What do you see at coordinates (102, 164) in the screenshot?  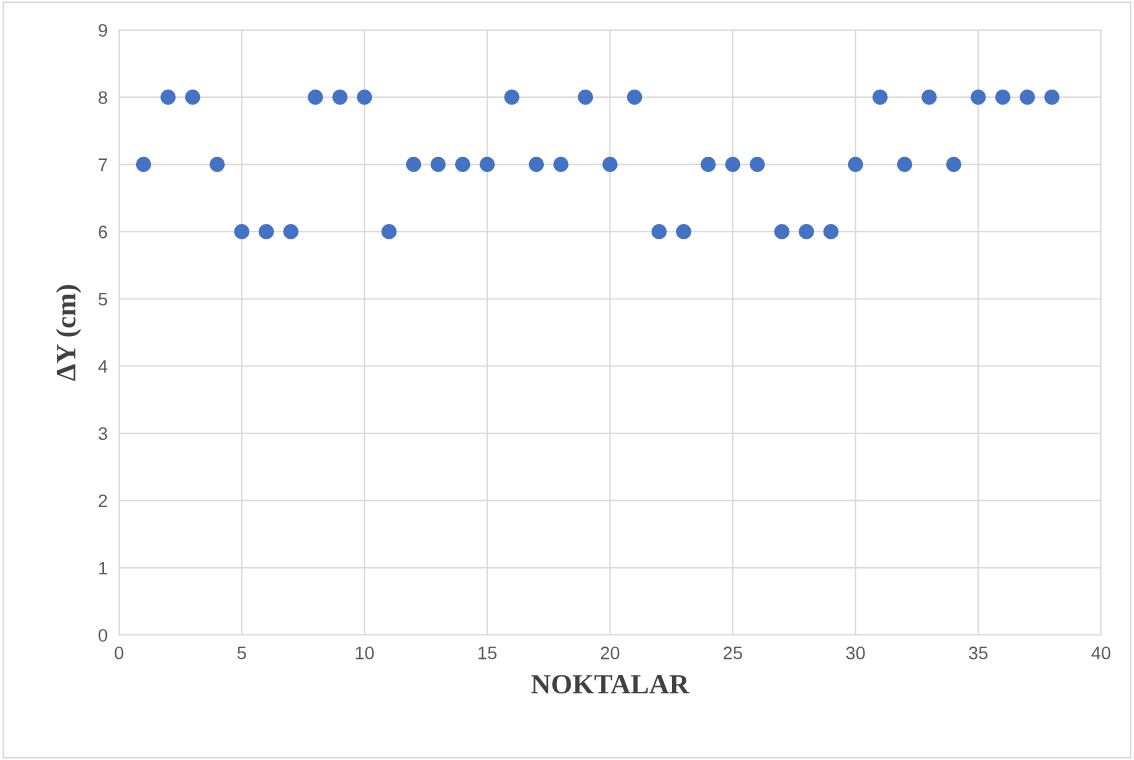 I see `y-tick-label: 7` at bounding box center [102, 164].